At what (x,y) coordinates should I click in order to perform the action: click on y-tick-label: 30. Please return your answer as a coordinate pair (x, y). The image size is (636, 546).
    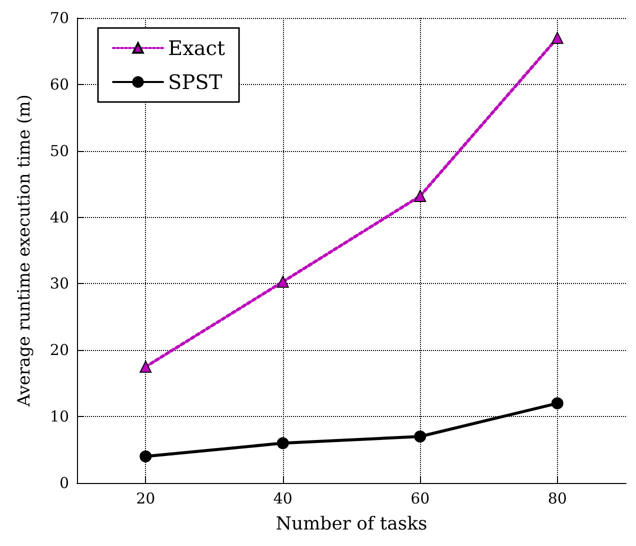
    Looking at the image, I should click on (59, 283).